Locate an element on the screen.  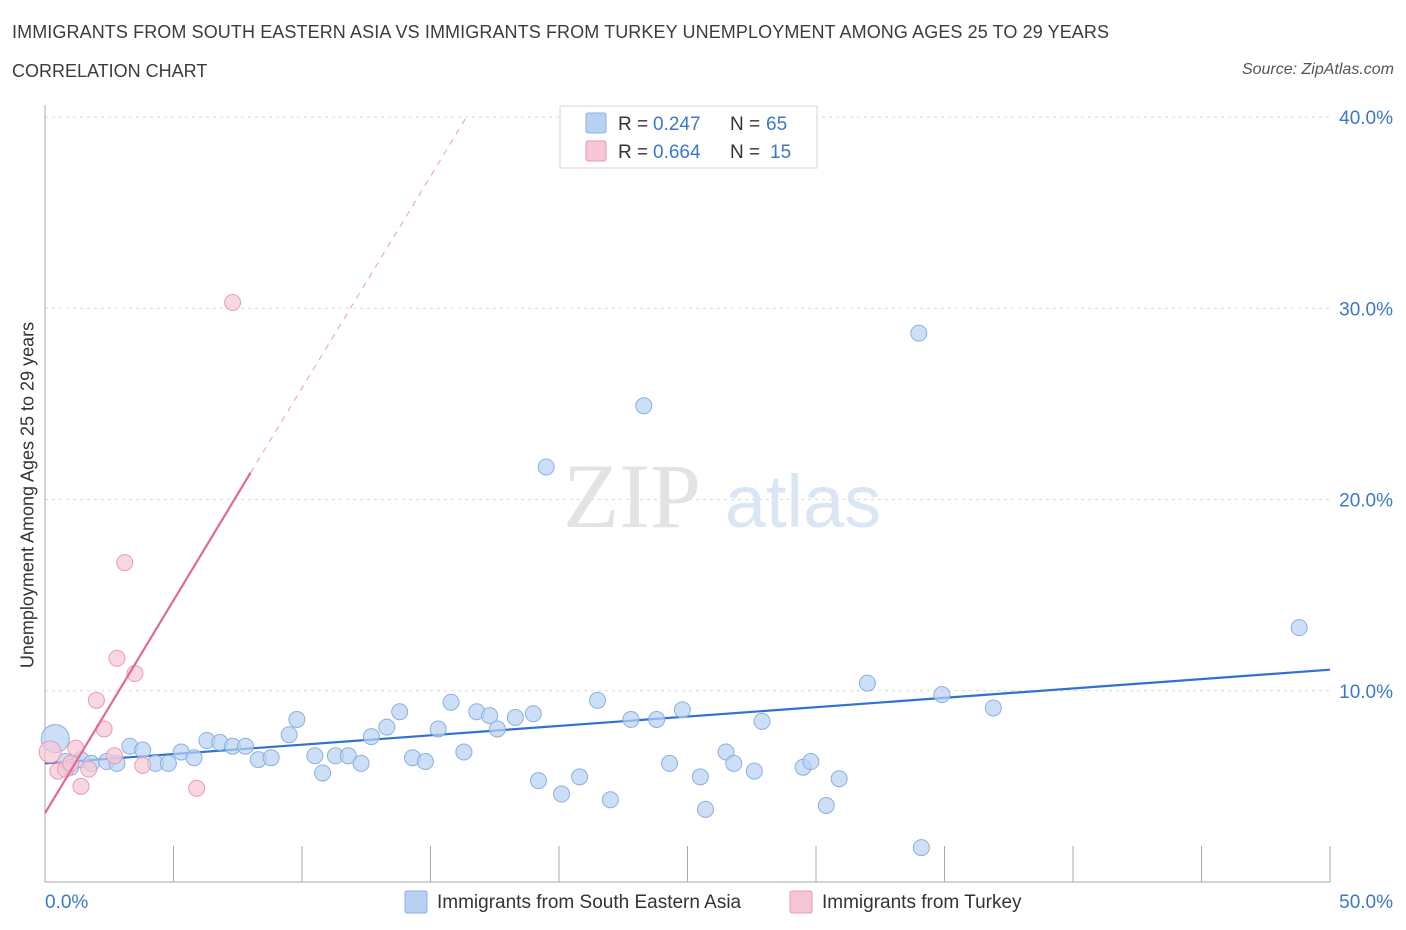
x-tick-label: 50.0% is located at coordinates (1366, 902).